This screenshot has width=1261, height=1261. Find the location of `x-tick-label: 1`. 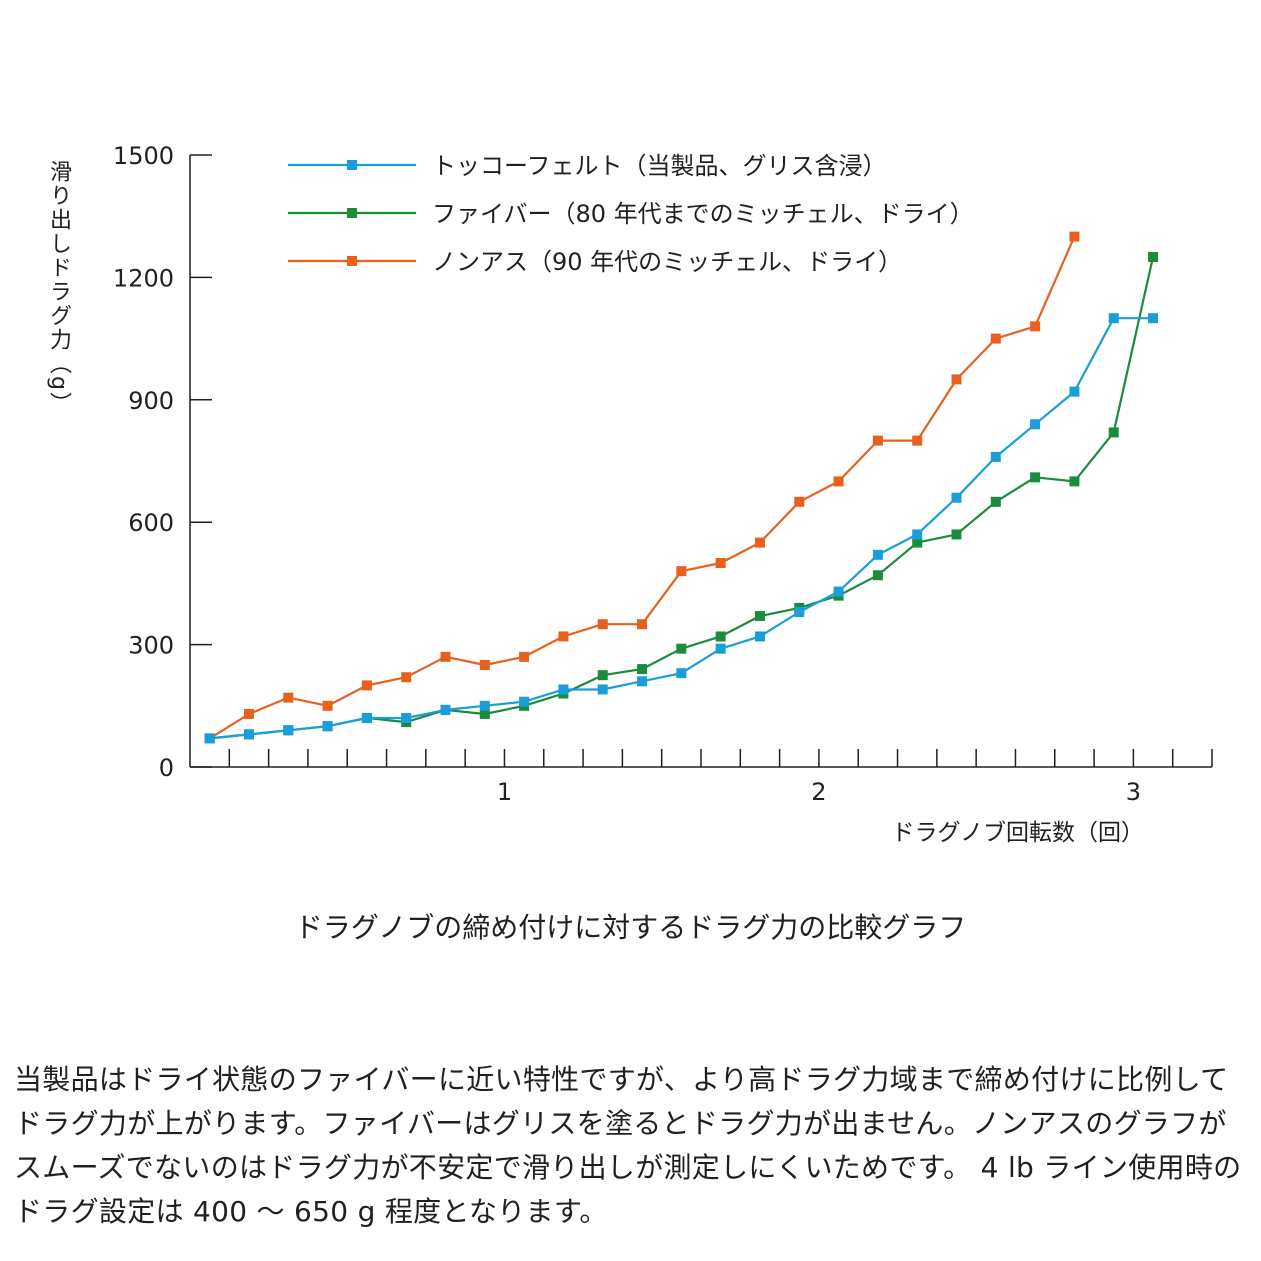

x-tick-label: 1 is located at coordinates (504, 792).